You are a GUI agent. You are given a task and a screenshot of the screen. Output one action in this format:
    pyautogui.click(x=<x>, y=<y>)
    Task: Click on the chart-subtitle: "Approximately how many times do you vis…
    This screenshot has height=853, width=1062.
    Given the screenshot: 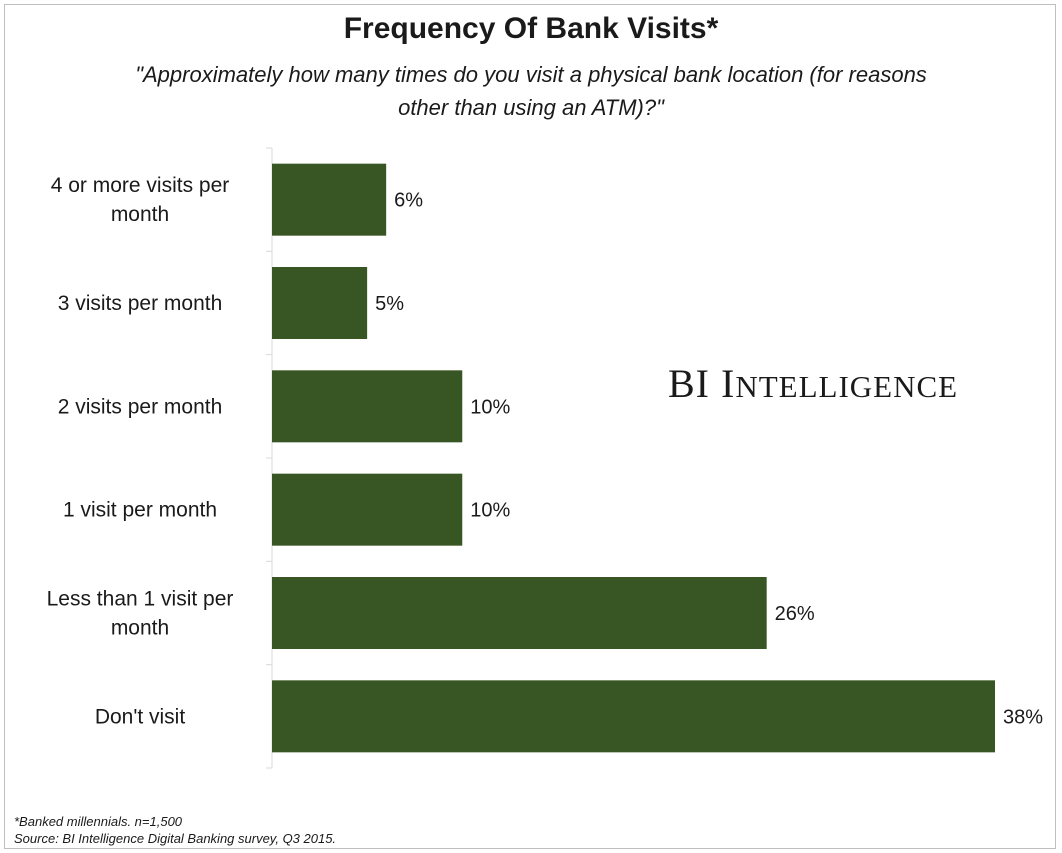 What is the action you would take?
    pyautogui.click(x=531, y=91)
    